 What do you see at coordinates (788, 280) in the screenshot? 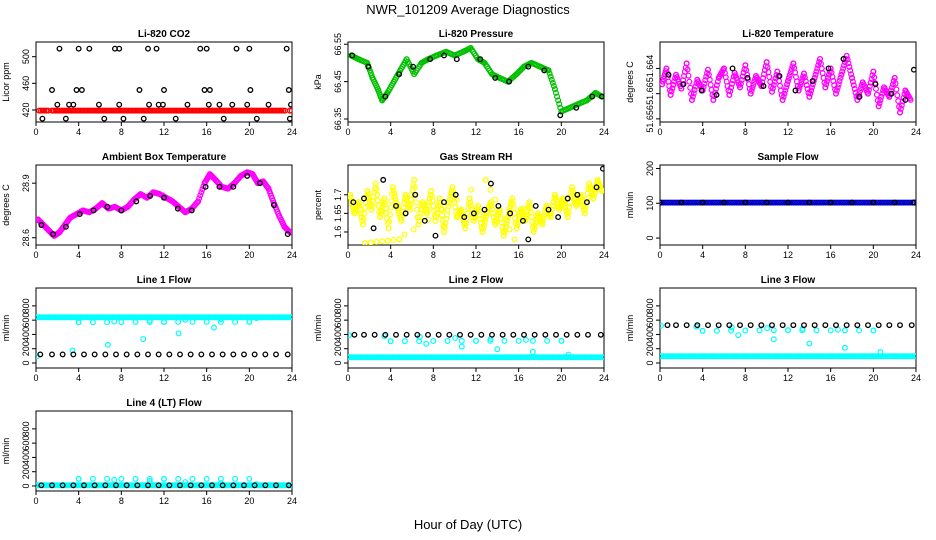
I see `panel-title: Line 3 Flow` at bounding box center [788, 280].